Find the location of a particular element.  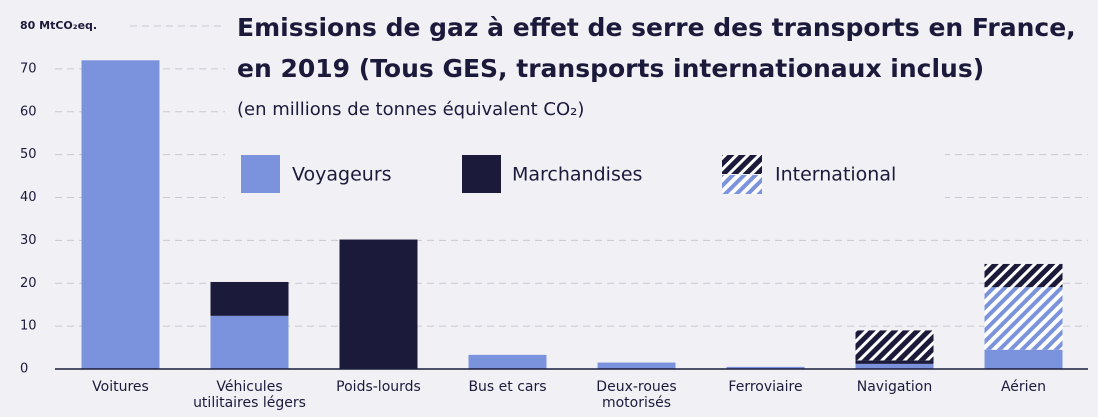

legend-label: International is located at coordinates (835, 175).